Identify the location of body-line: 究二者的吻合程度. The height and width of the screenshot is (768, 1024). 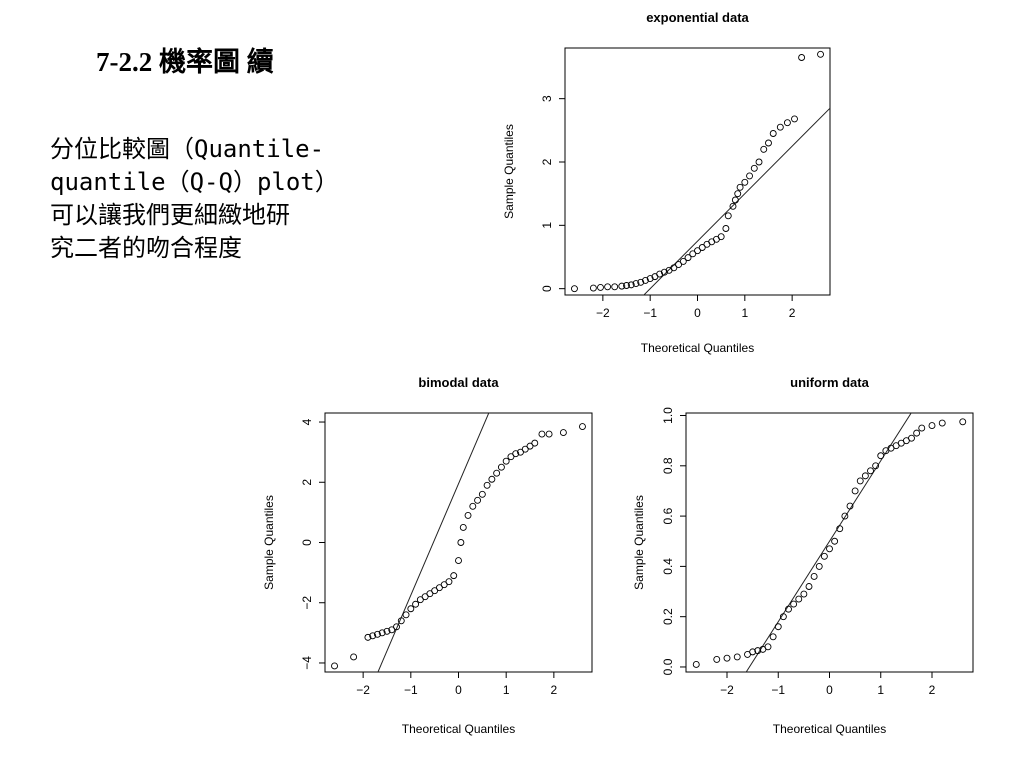
(146, 248).